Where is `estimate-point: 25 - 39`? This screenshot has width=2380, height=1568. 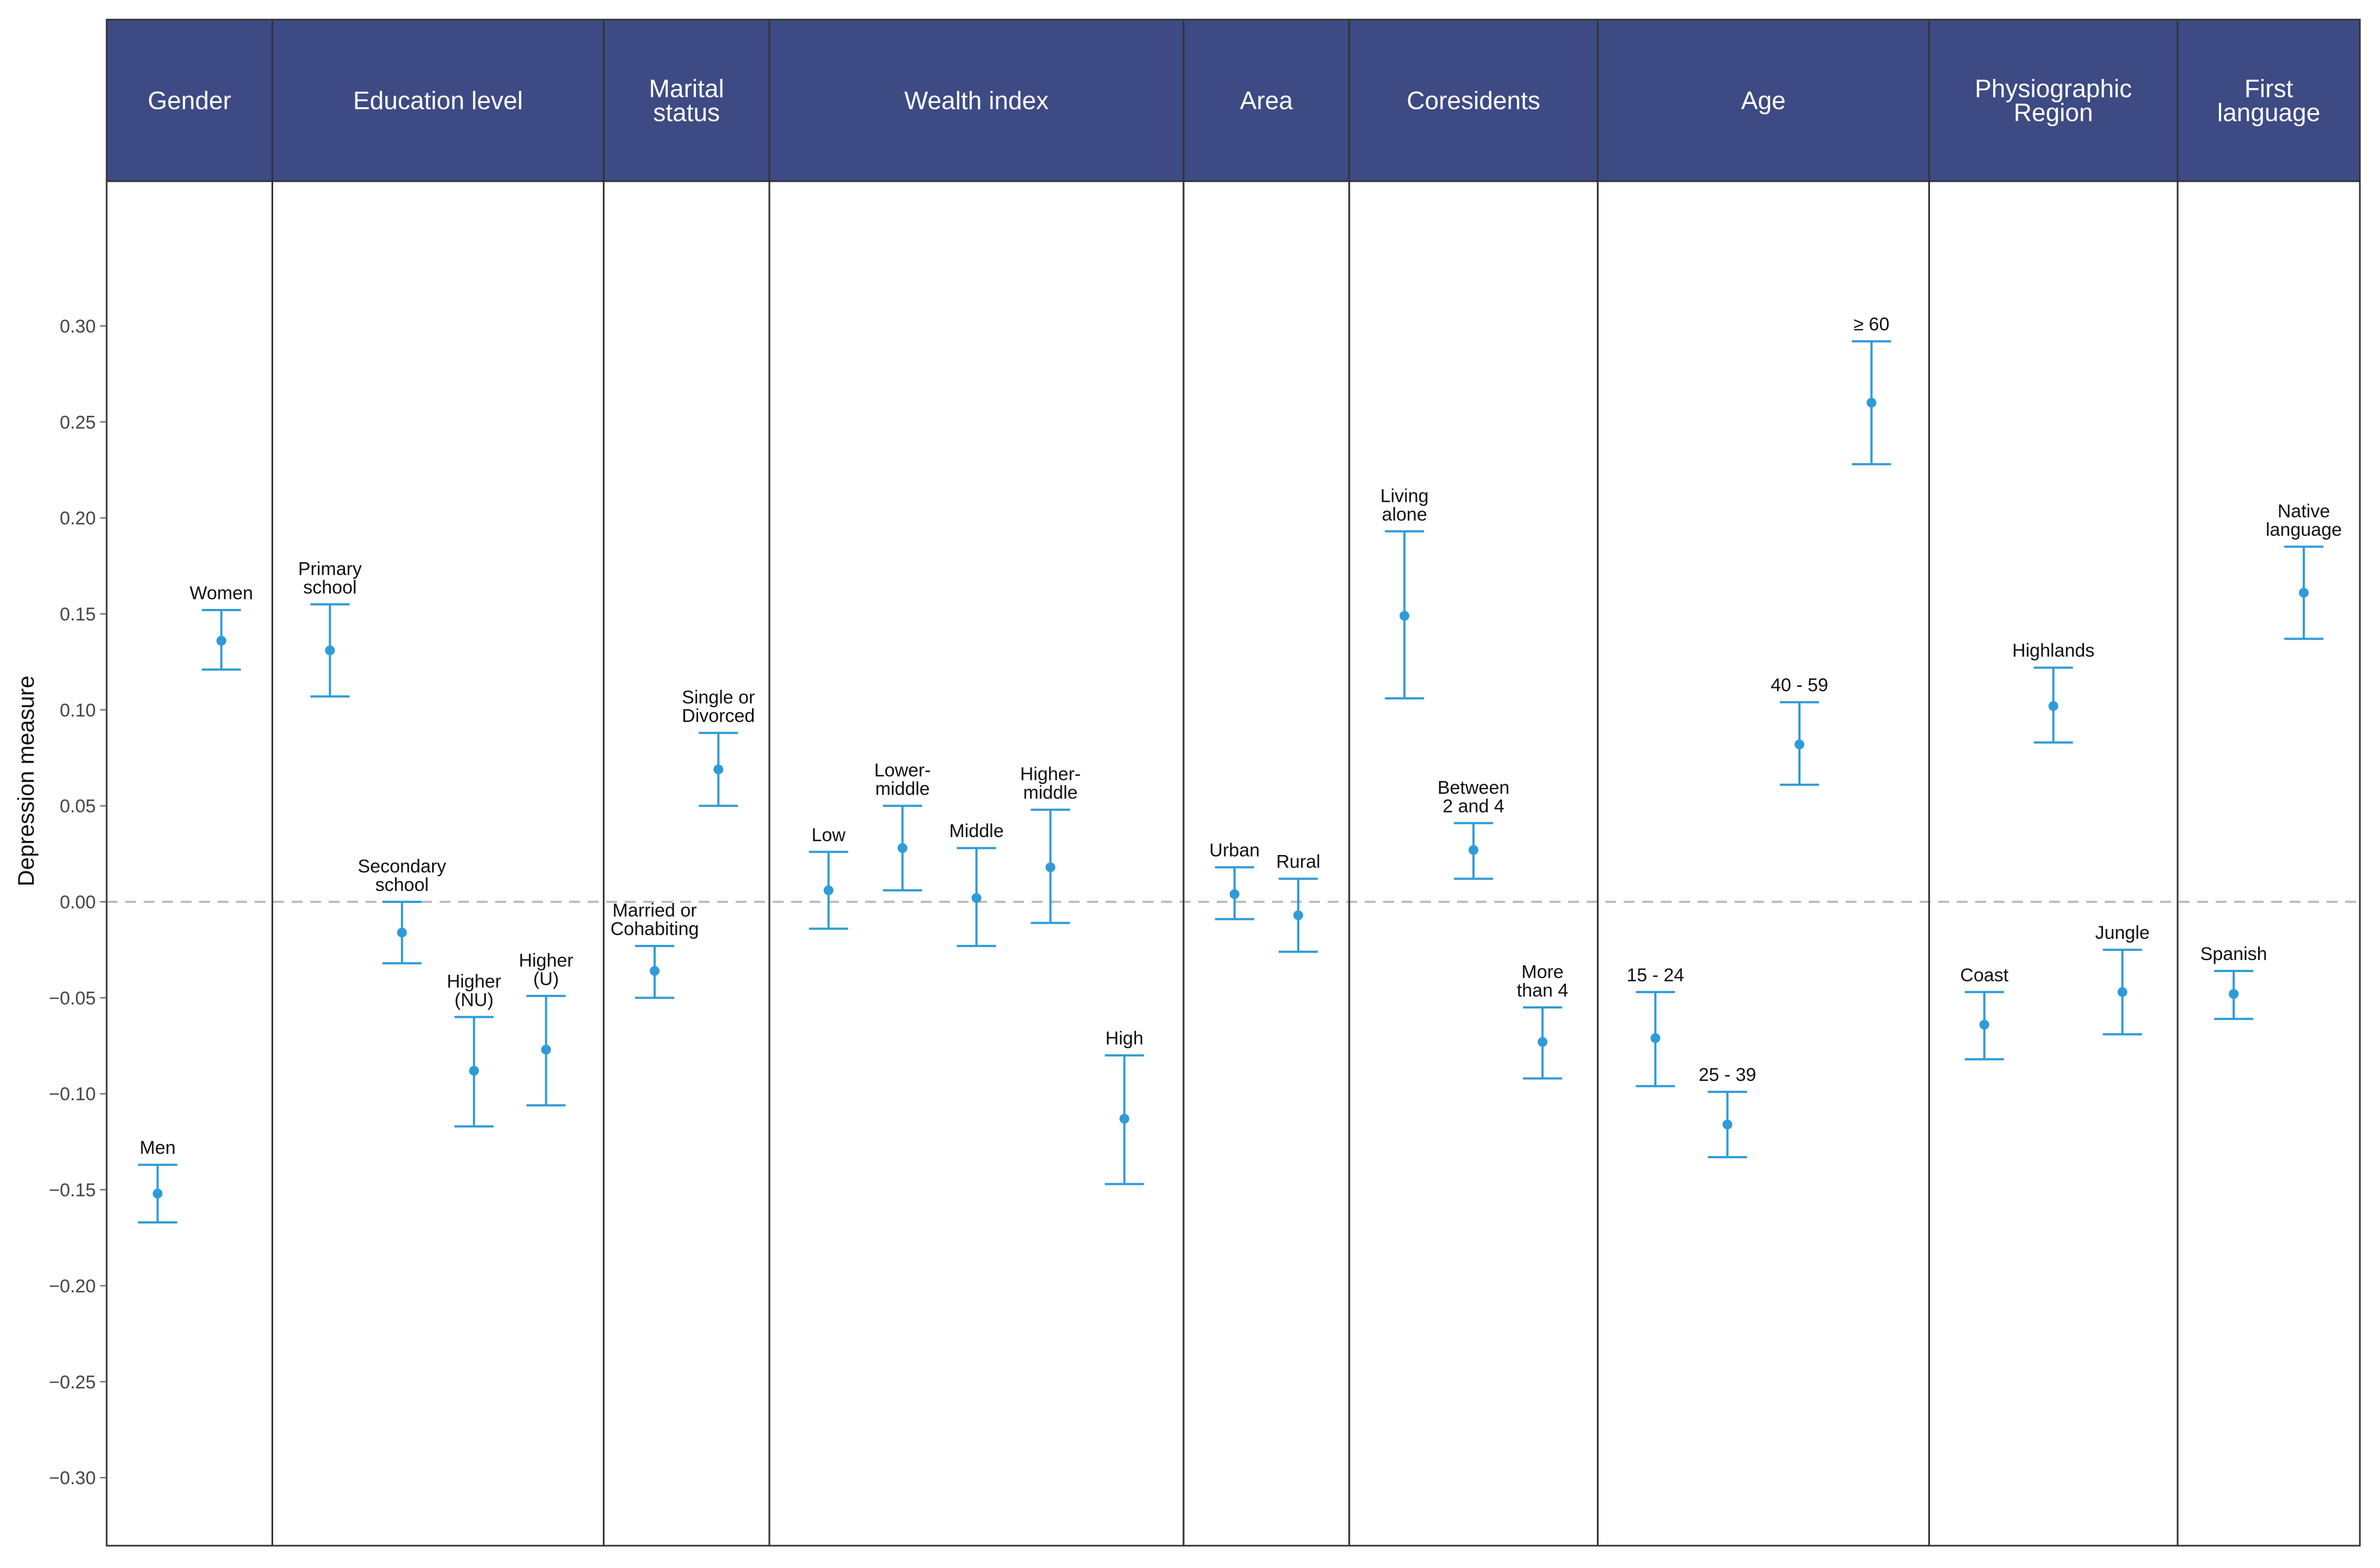
estimate-point: 25 - 39 is located at coordinates (1727, 1112).